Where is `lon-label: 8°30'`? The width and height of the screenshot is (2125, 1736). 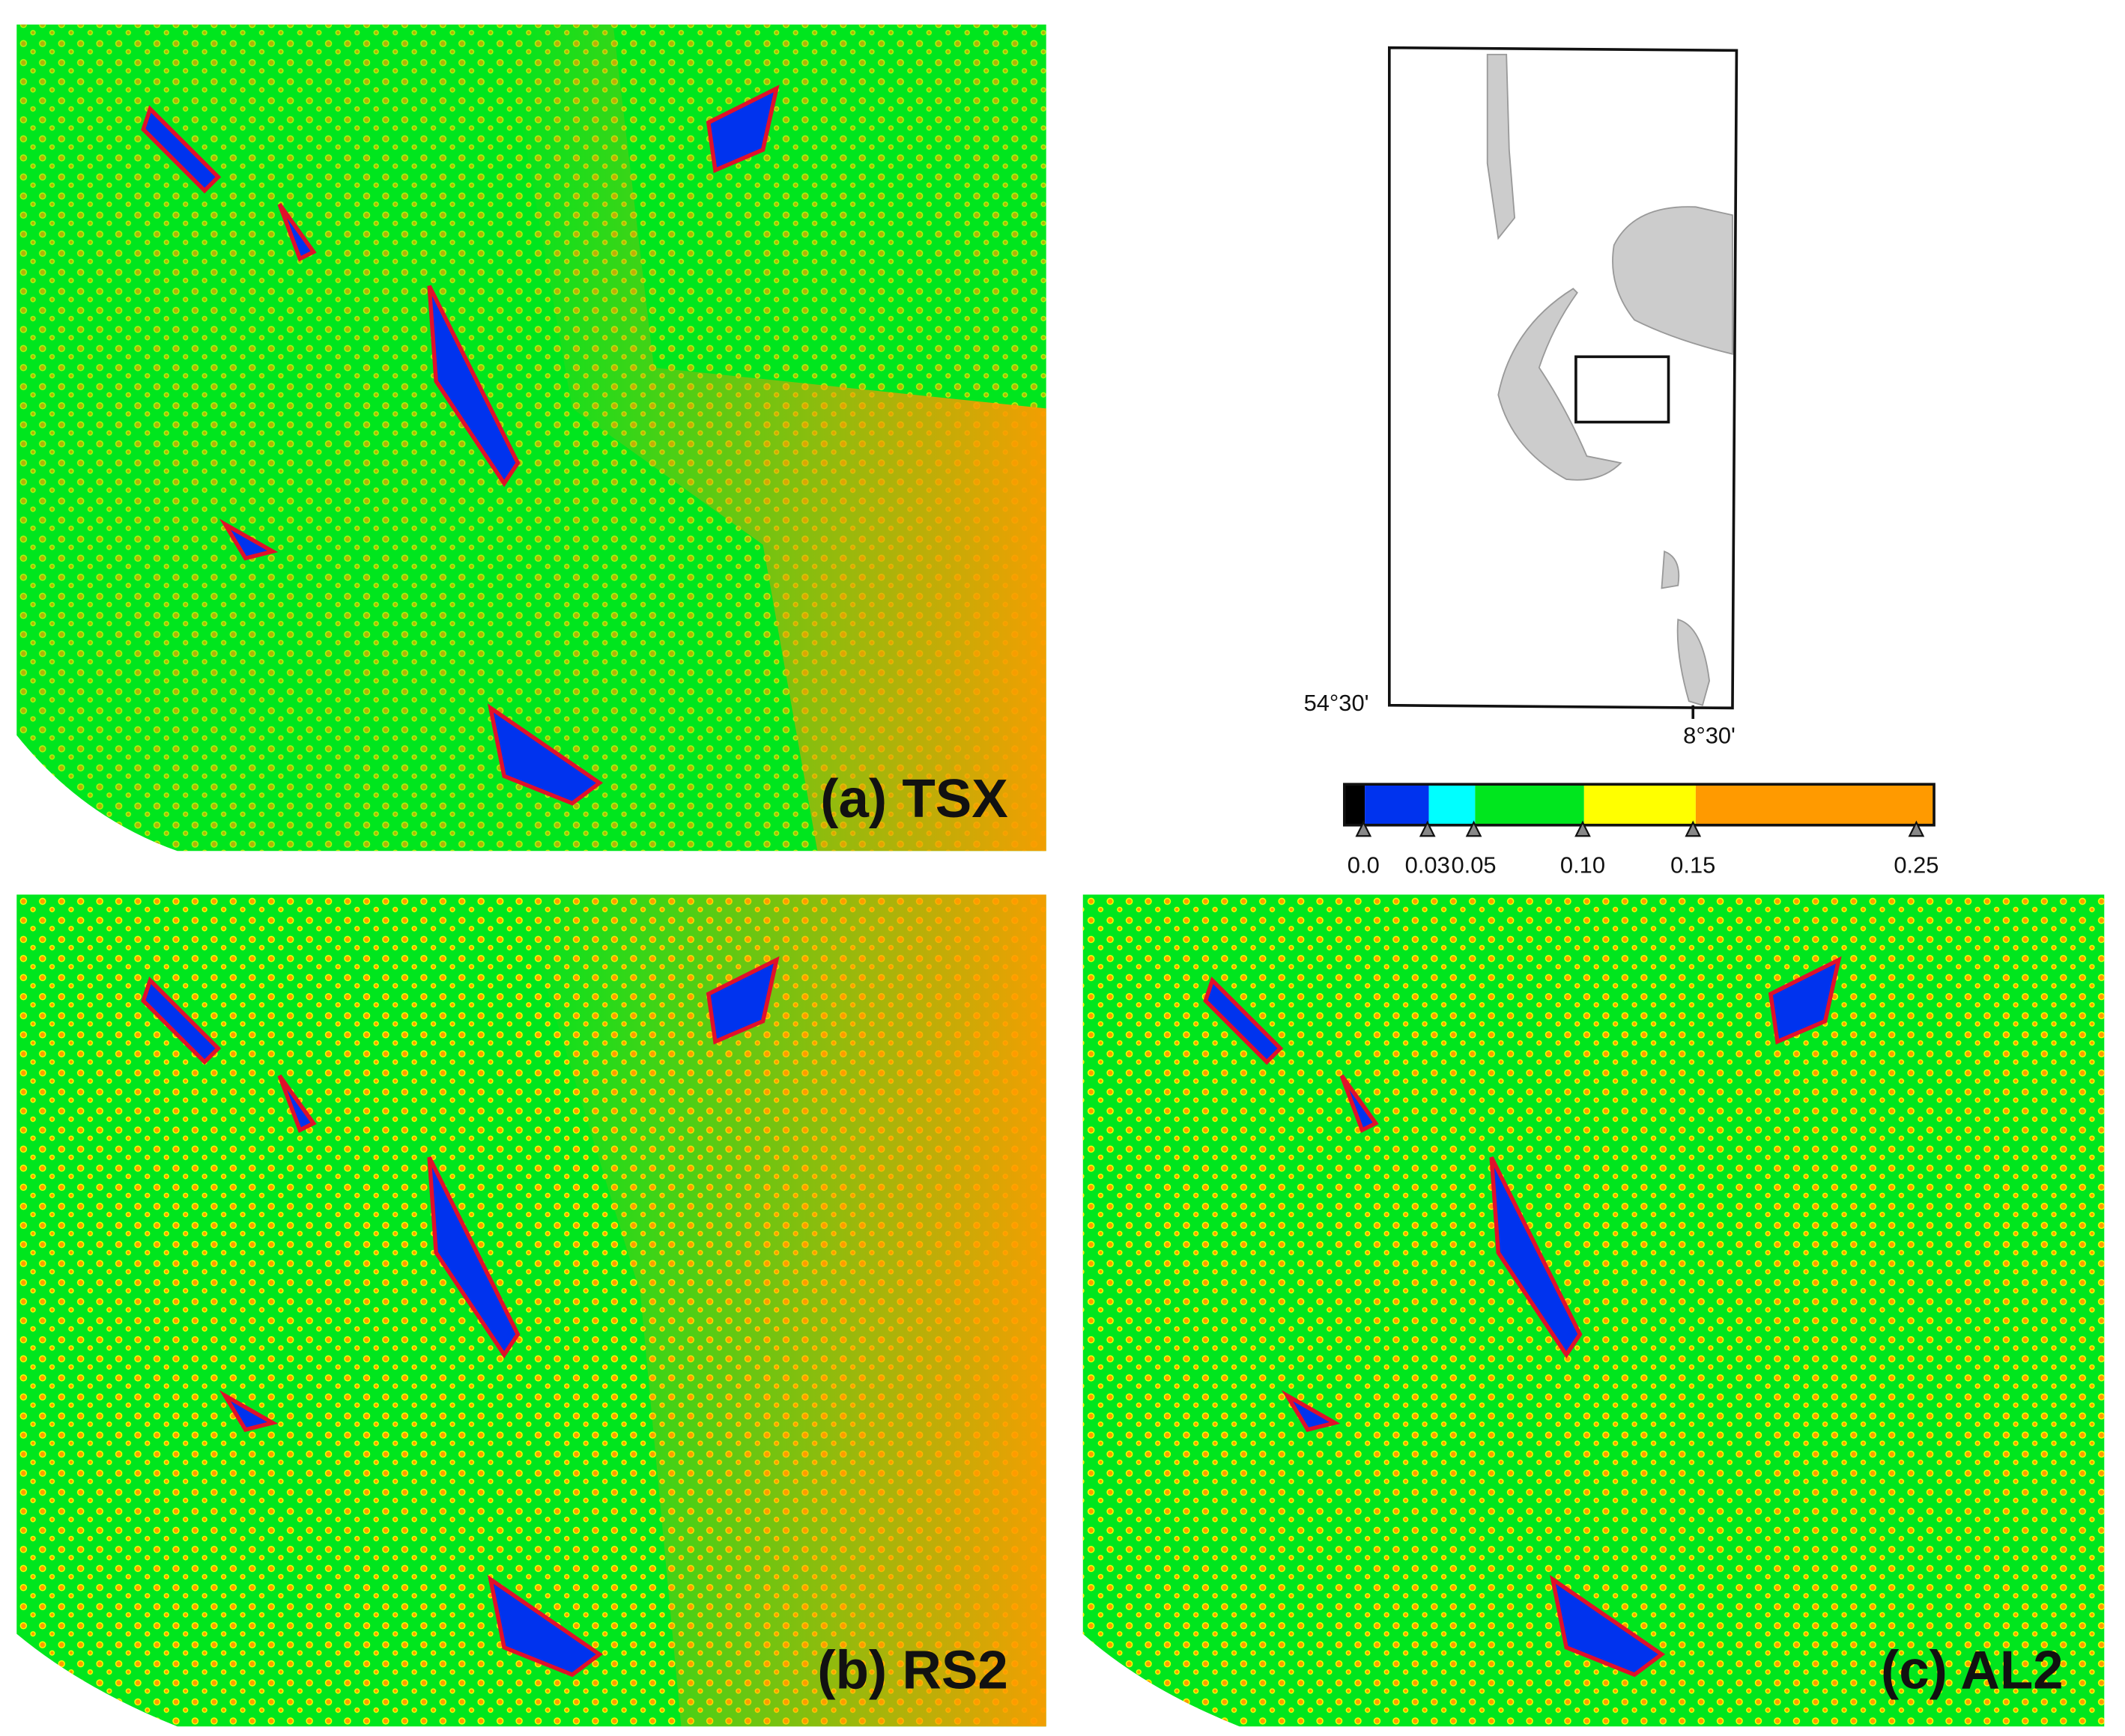
lon-label: 8°30' is located at coordinates (1710, 736).